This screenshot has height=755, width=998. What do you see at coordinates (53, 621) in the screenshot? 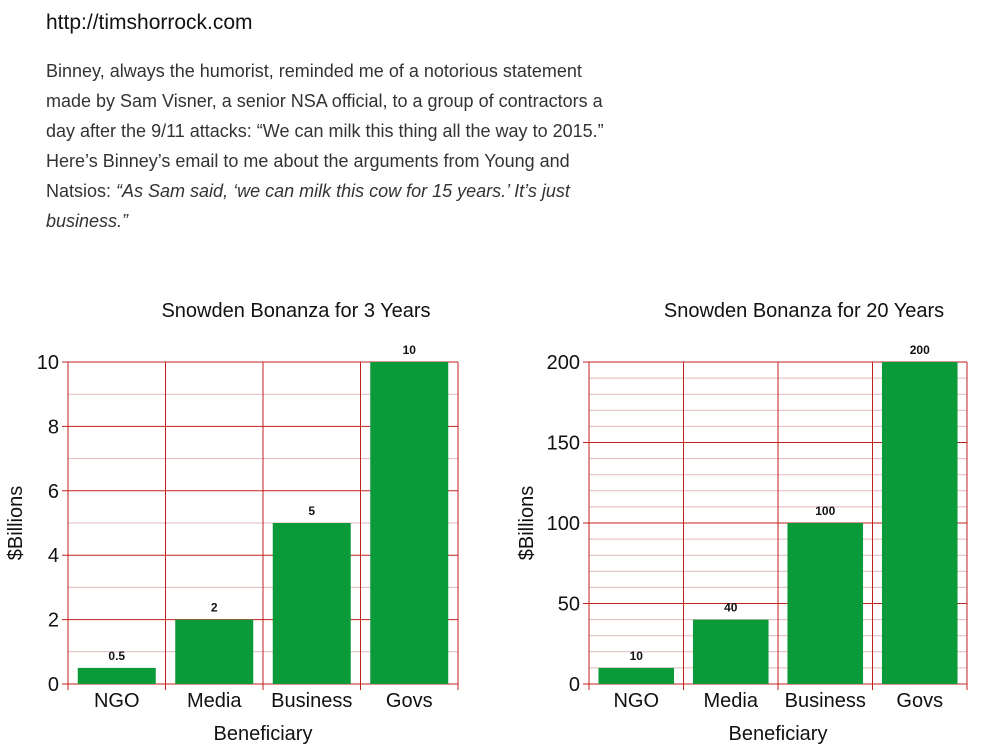
I see `y-tick-label: 2` at bounding box center [53, 621].